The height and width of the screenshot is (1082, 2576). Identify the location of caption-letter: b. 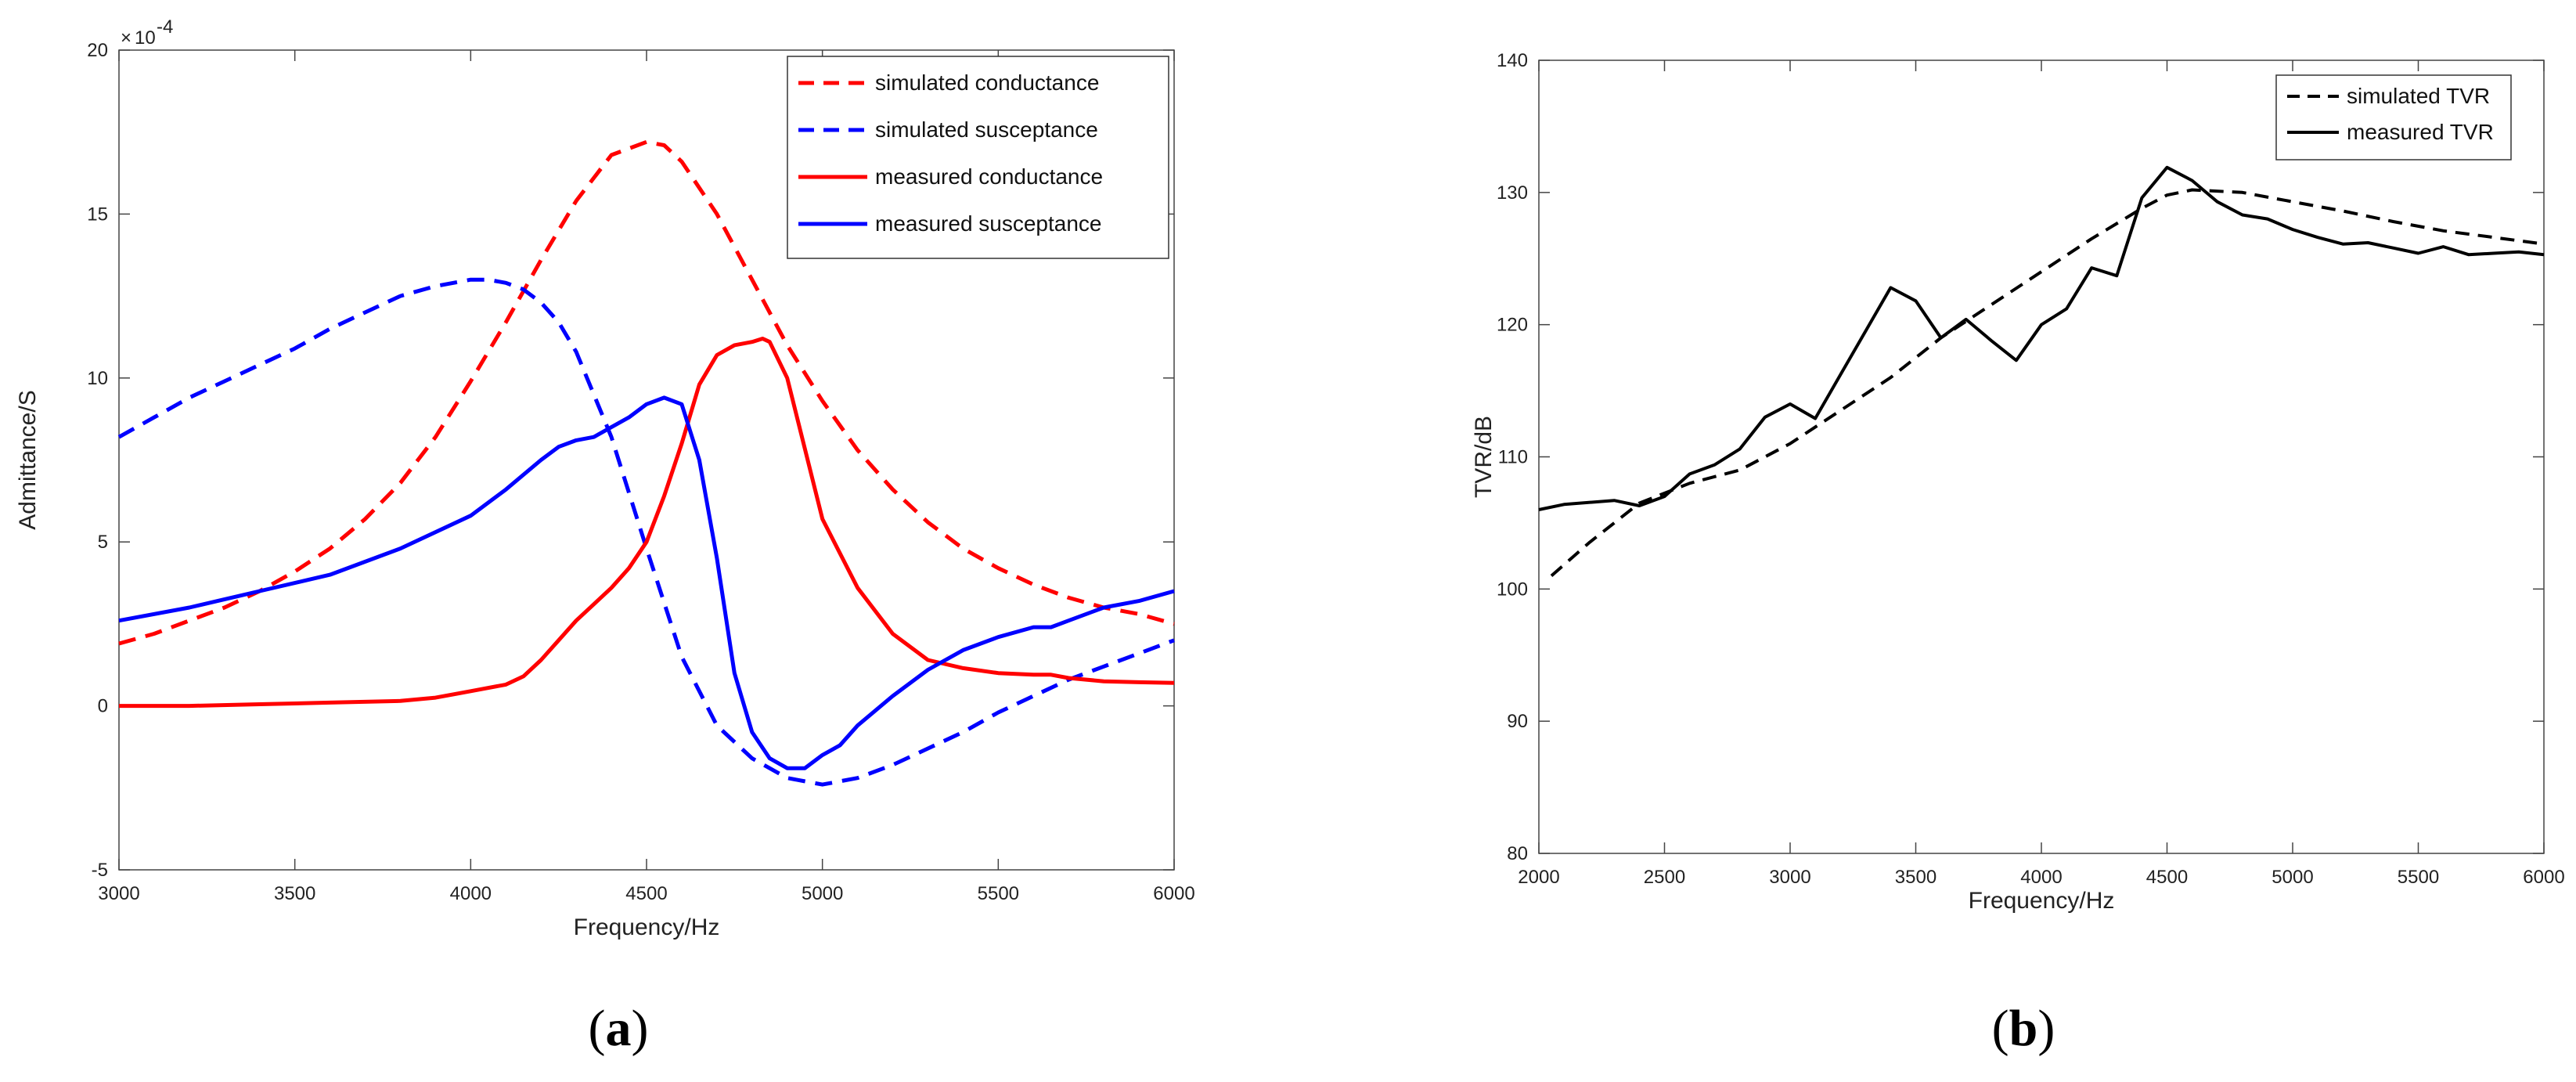
(2023, 1028).